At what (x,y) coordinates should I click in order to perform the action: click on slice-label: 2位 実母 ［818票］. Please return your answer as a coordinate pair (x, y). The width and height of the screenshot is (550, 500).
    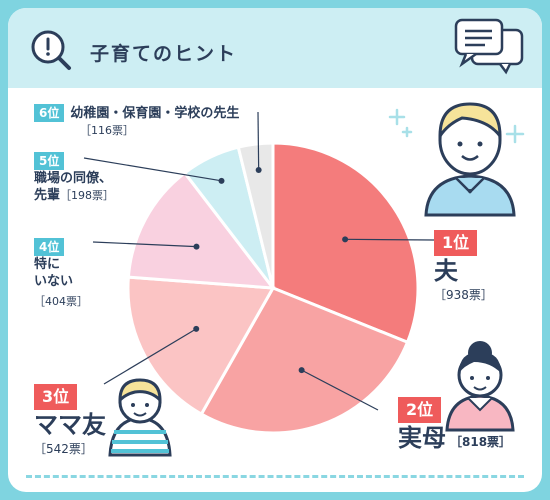
    Looking at the image, I should click on (454, 427).